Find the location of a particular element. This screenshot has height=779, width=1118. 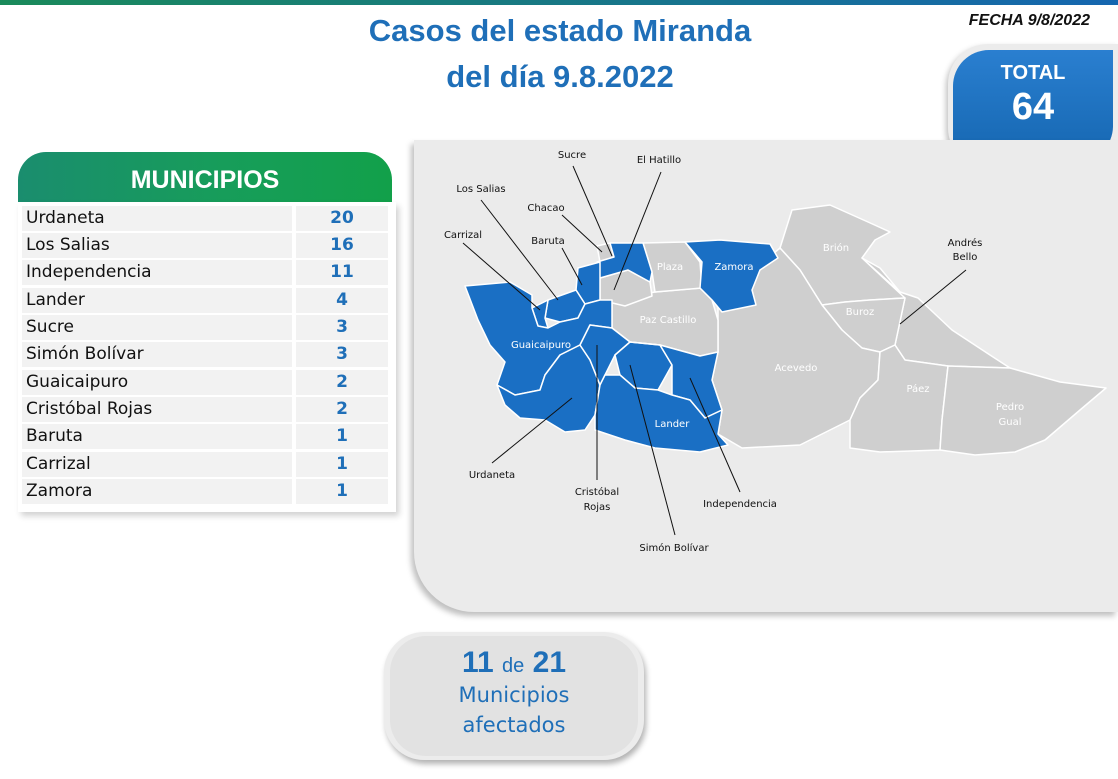

label-andres-bello-1: Andrés is located at coordinates (965, 243).